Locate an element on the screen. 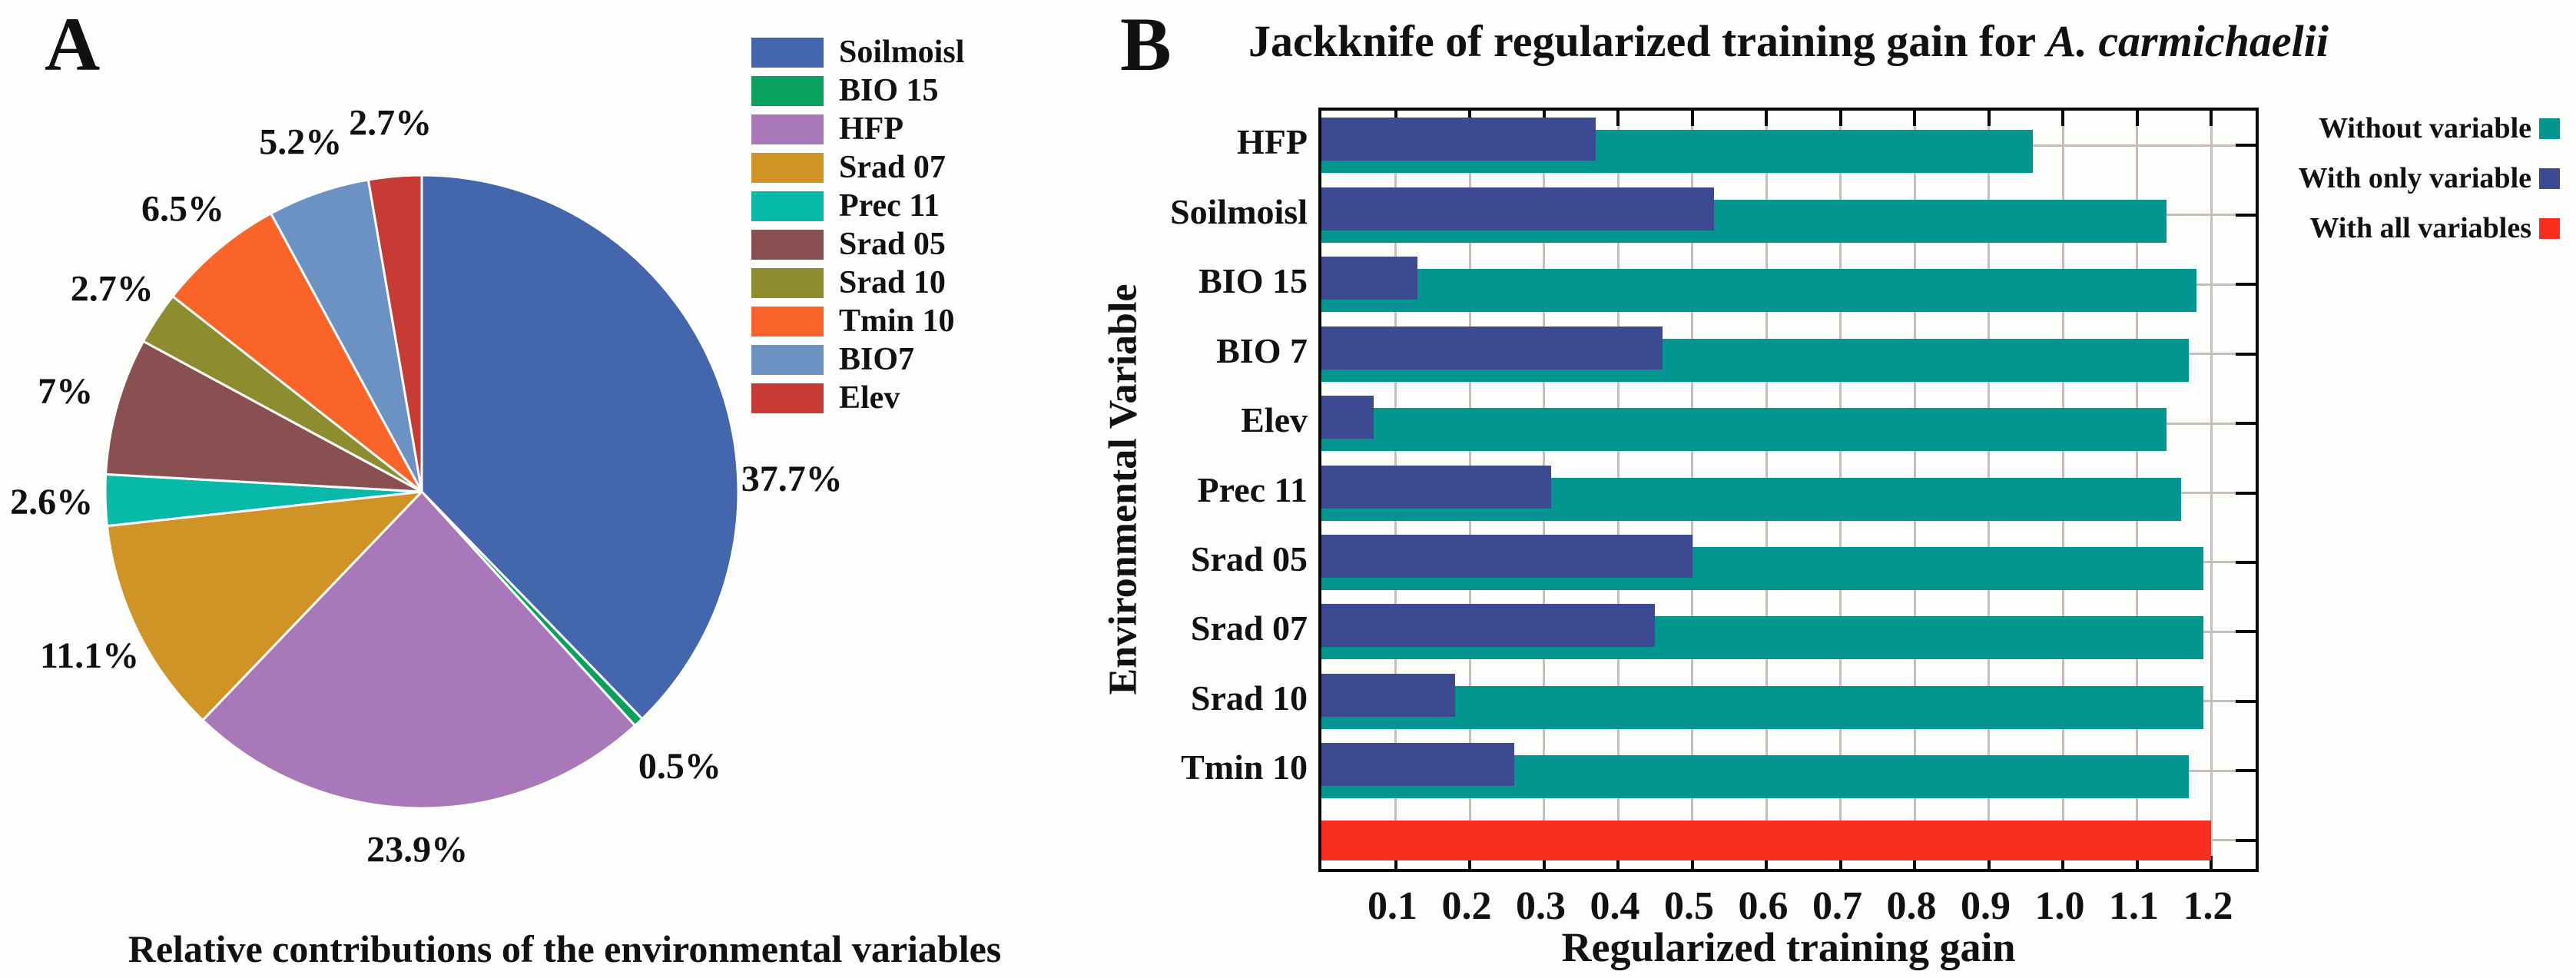 This screenshot has height=978, width=2576. pie-legend-label: BIO 15 is located at coordinates (889, 90).